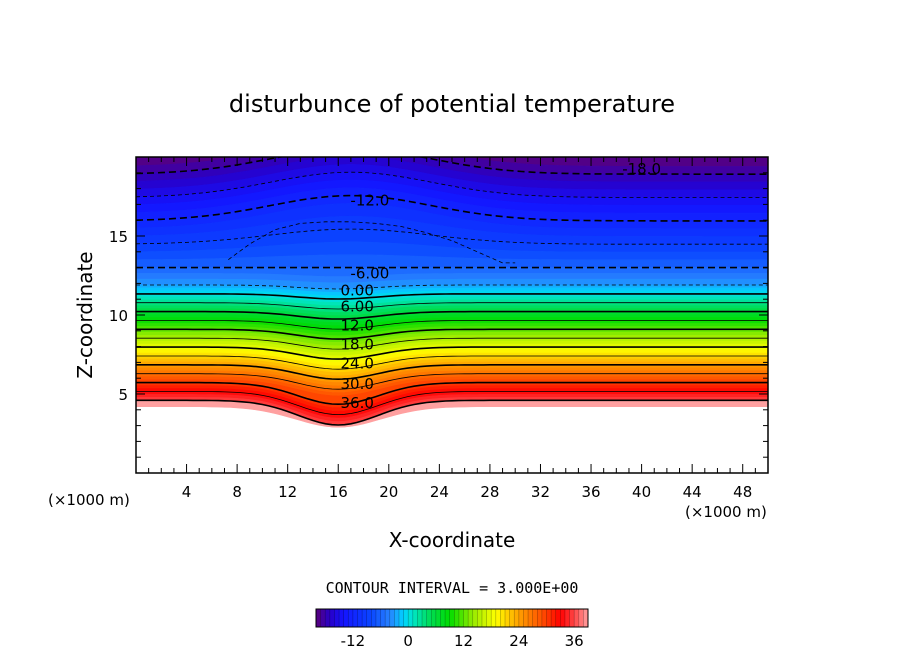 The height and width of the screenshot is (654, 904). Describe the element at coordinates (489, 492) in the screenshot. I see `x-tick-label: 28` at that location.